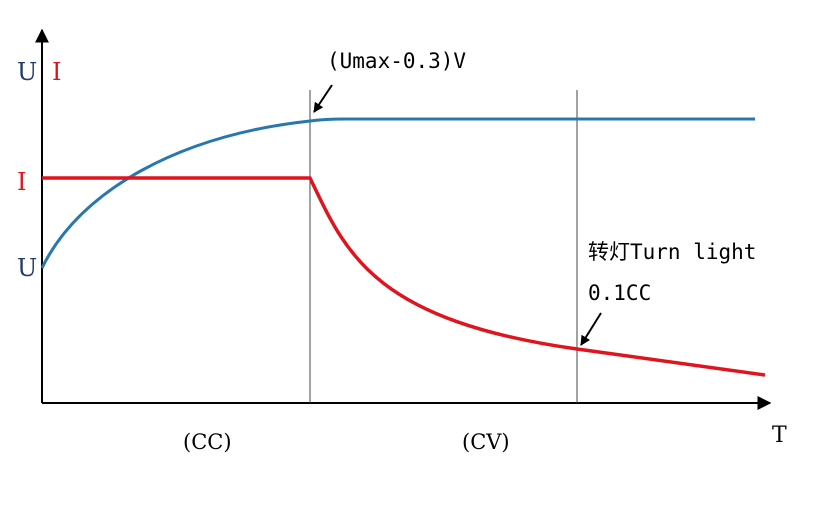 This screenshot has width=830, height=528. I want to click on x-label-t: T, so click(779, 435).